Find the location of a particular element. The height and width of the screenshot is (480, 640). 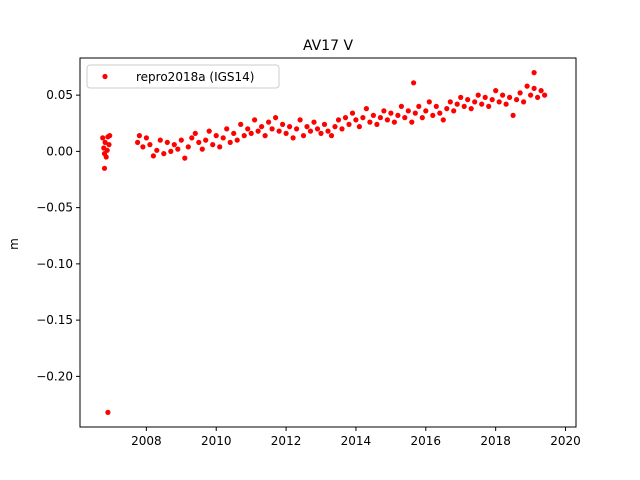

y-tick-label: −0.10 is located at coordinates (54, 264).